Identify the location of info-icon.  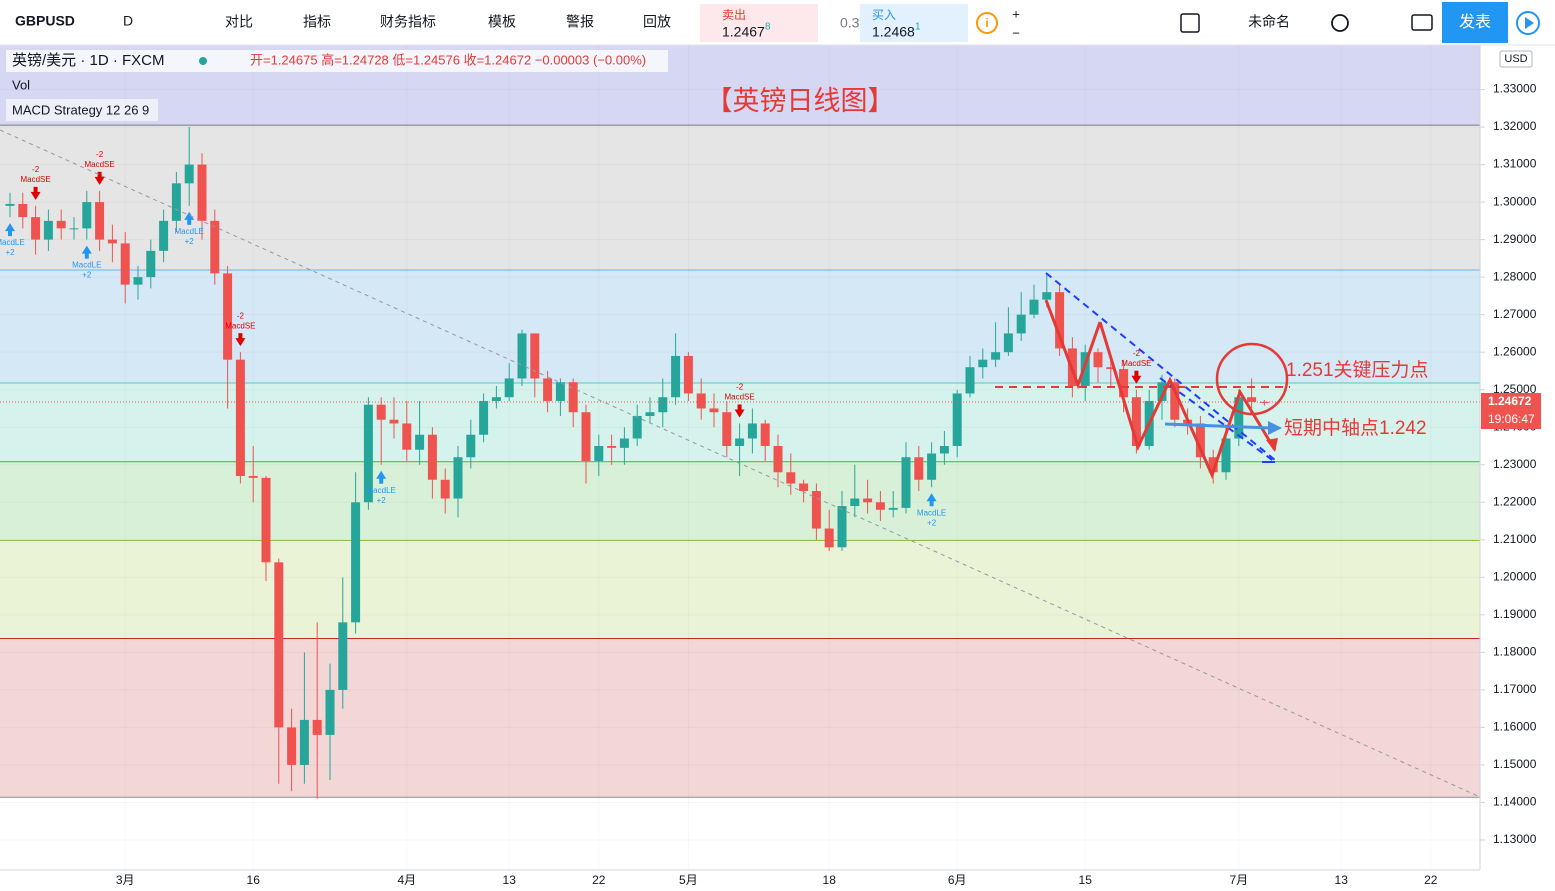
(987, 23).